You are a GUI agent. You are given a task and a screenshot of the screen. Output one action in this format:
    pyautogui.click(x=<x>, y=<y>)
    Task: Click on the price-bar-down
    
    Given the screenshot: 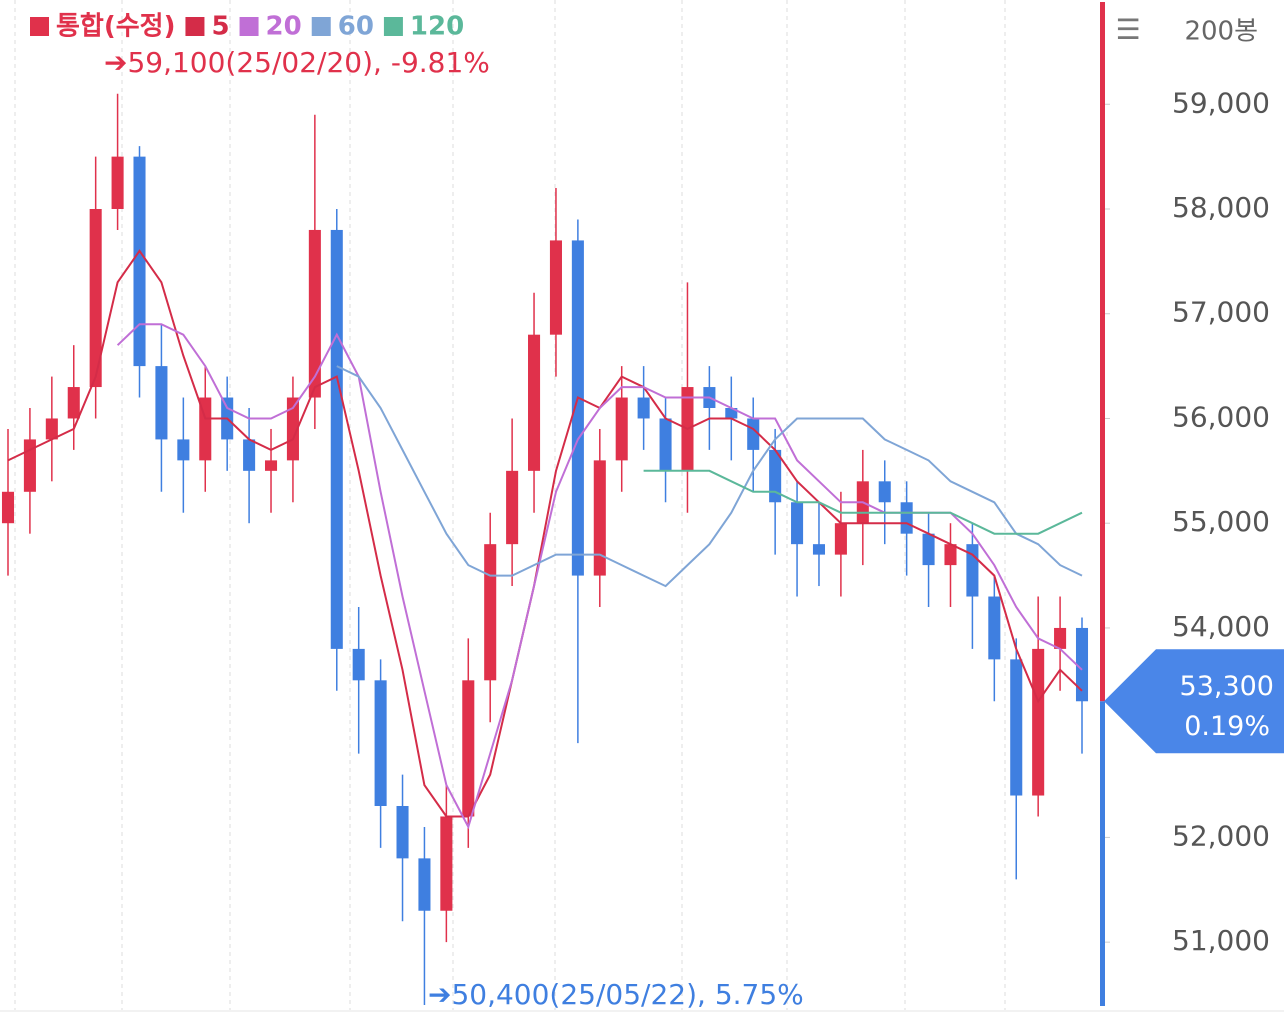 What is the action you would take?
    pyautogui.click(x=1102, y=853)
    